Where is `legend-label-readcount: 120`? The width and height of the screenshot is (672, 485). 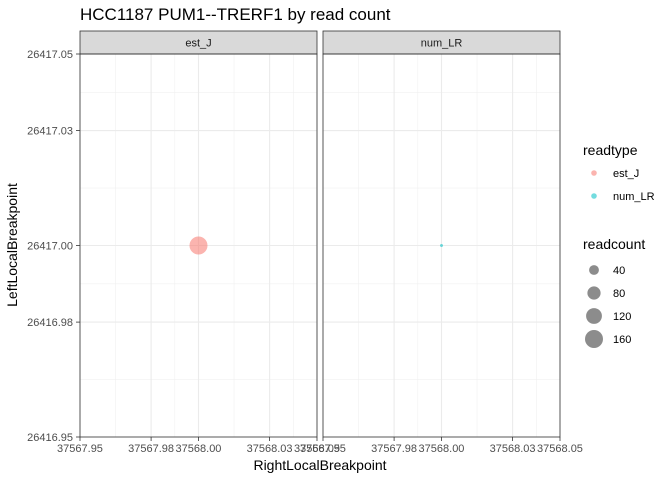 legend-label-readcount: 120 is located at coordinates (622, 317).